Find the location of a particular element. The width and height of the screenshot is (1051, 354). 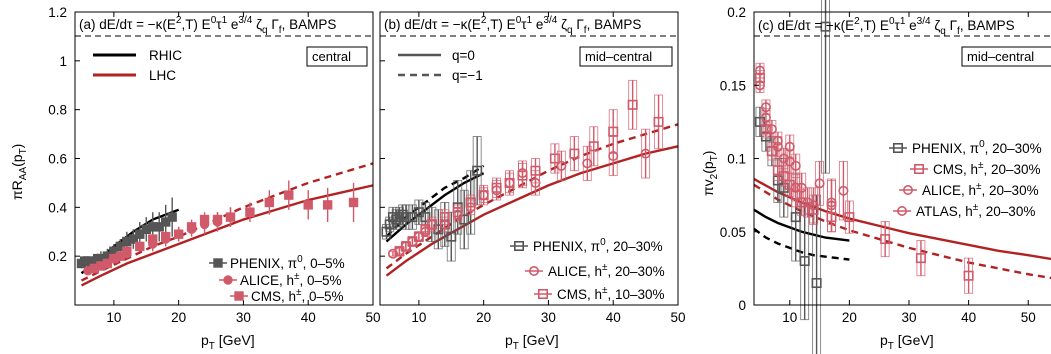

y-tick-label: 0.05 is located at coordinates (733, 232).